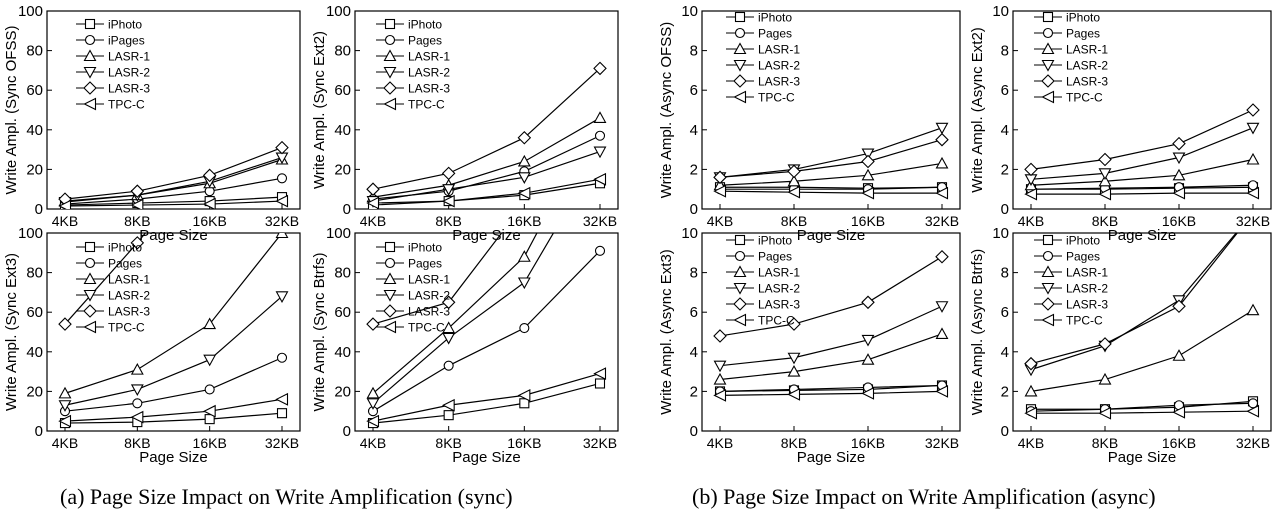 This screenshot has width=1281, height=529. I want to click on y-axis-label: Write Ampl. (Async OFSS), so click(666, 110).